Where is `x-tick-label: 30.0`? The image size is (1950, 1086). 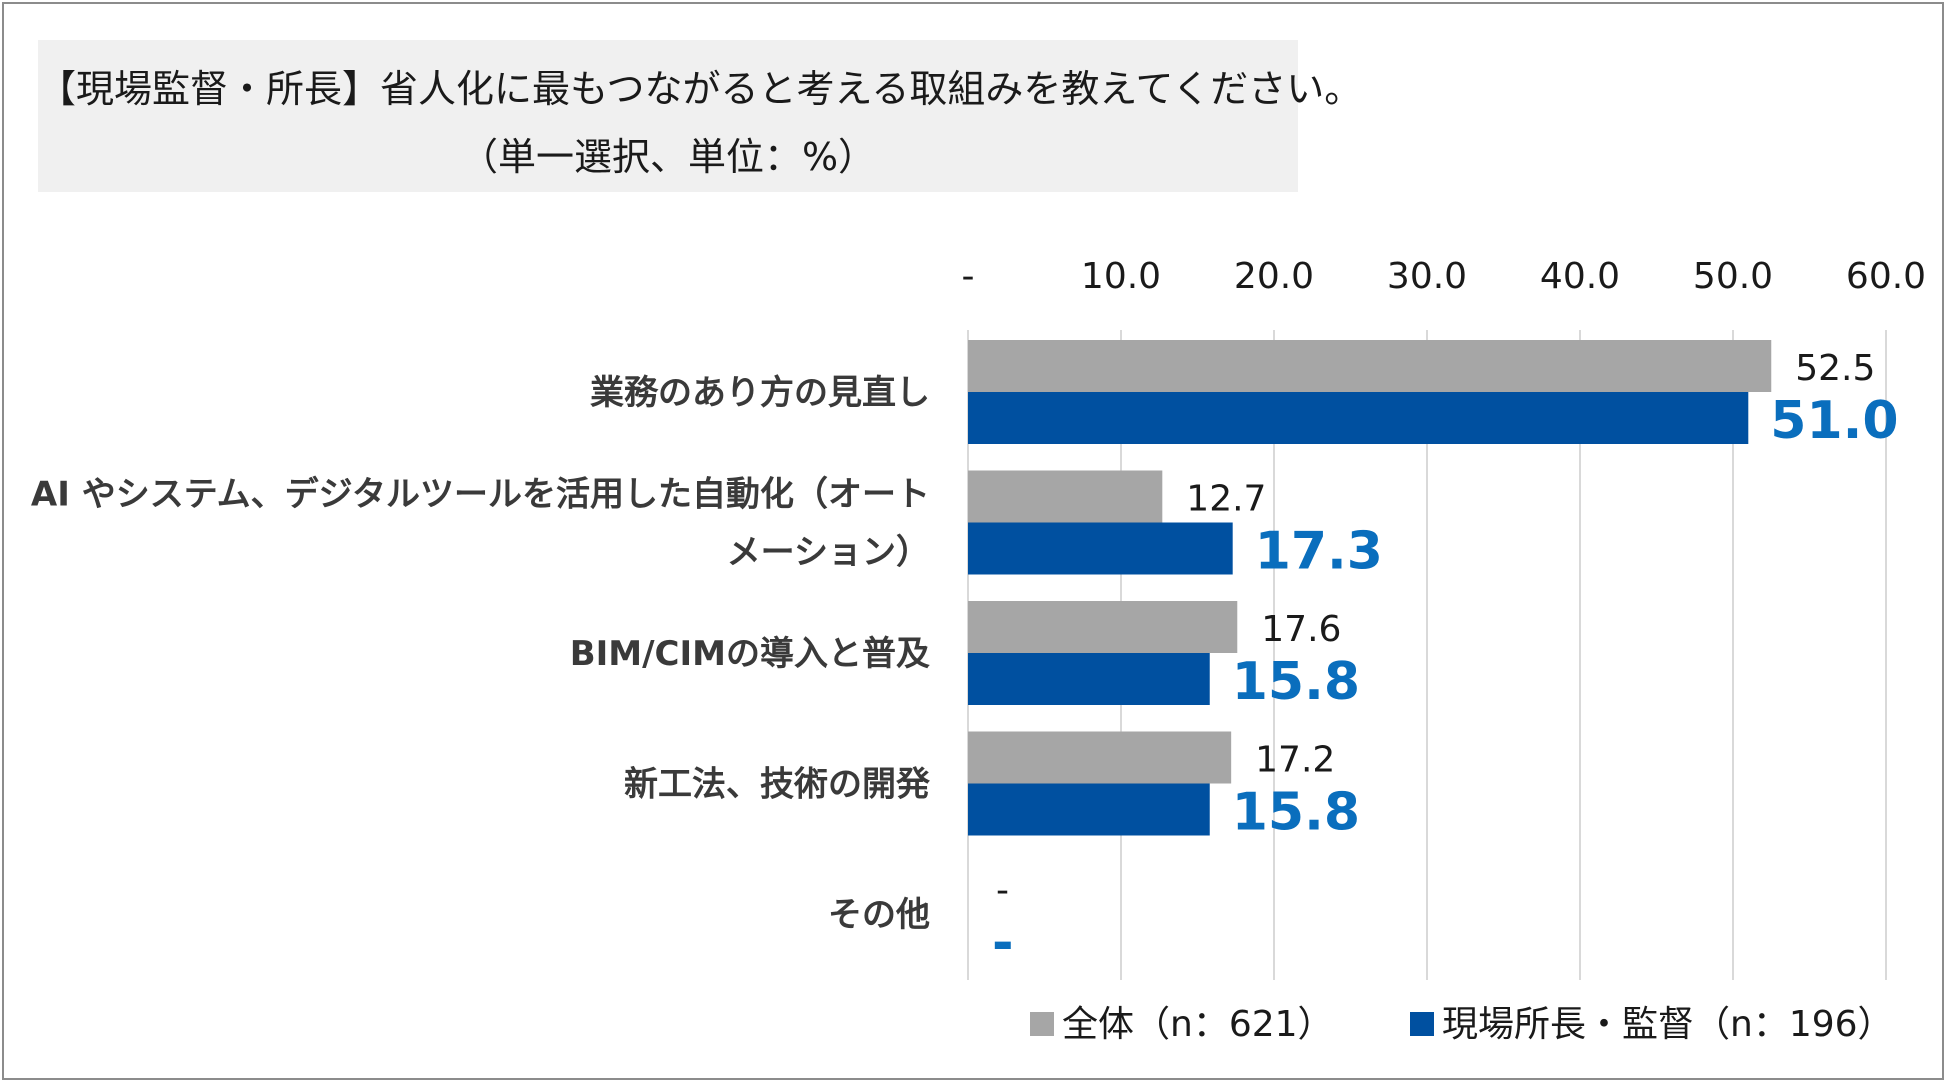
x-tick-label: 30.0 is located at coordinates (1427, 276).